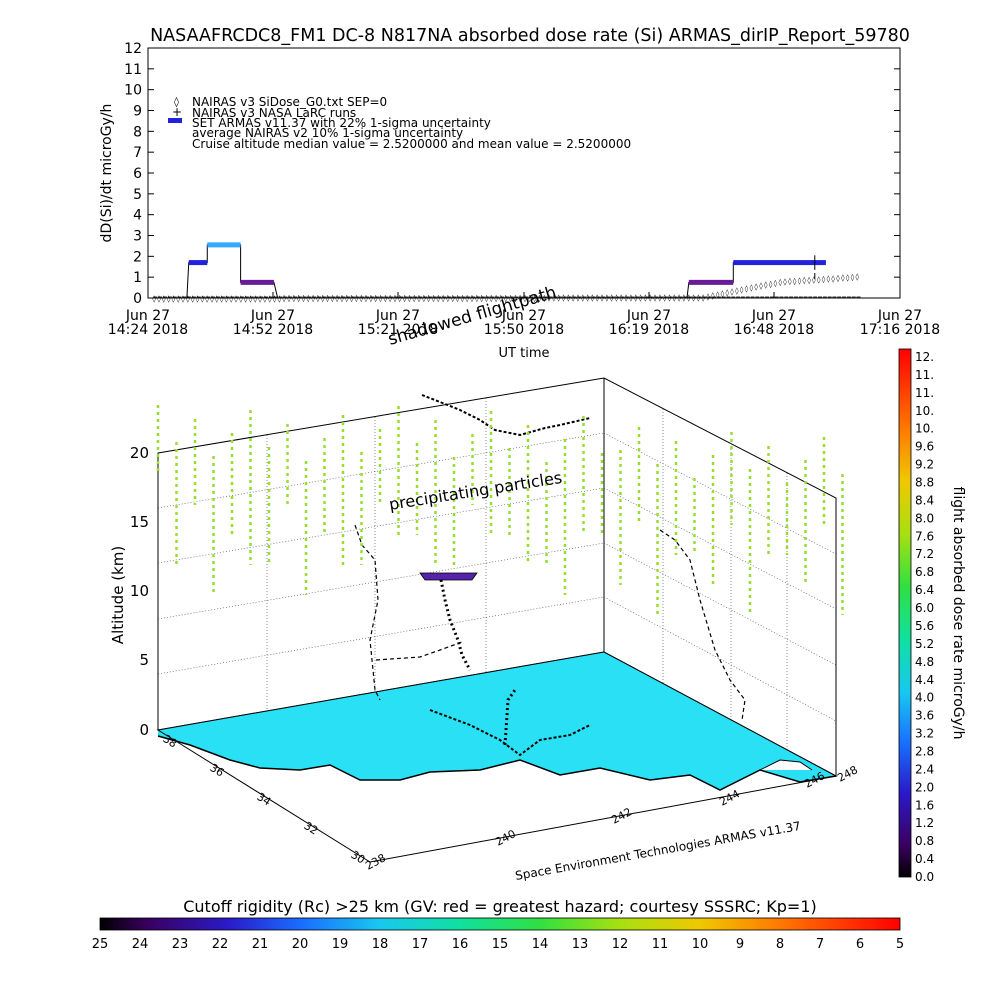 Image resolution: width=1000 pixels, height=1000 pixels. Describe the element at coordinates (180, 944) in the screenshot. I see `cutoff-tick: 23` at that location.